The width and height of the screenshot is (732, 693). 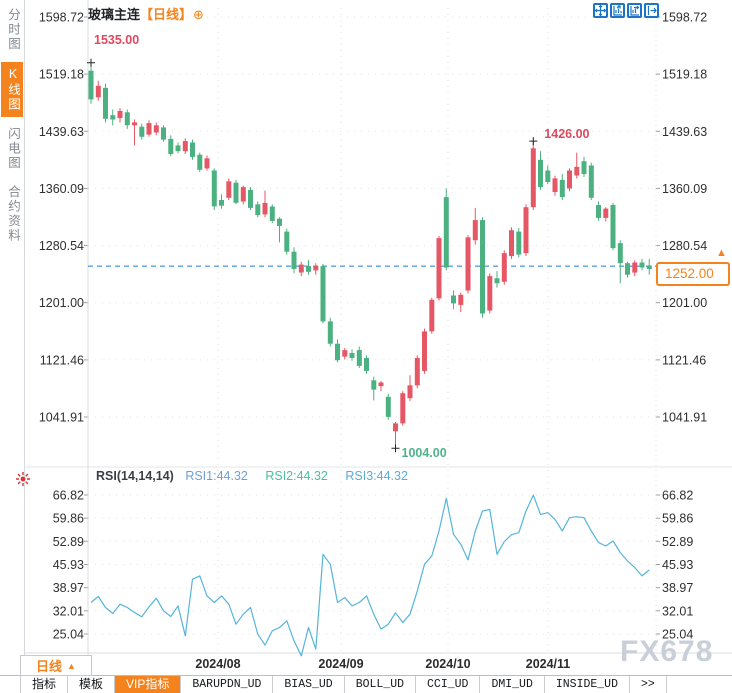 I want to click on chart-title: 玻璃主连【日线】⊕, so click(x=146, y=13).